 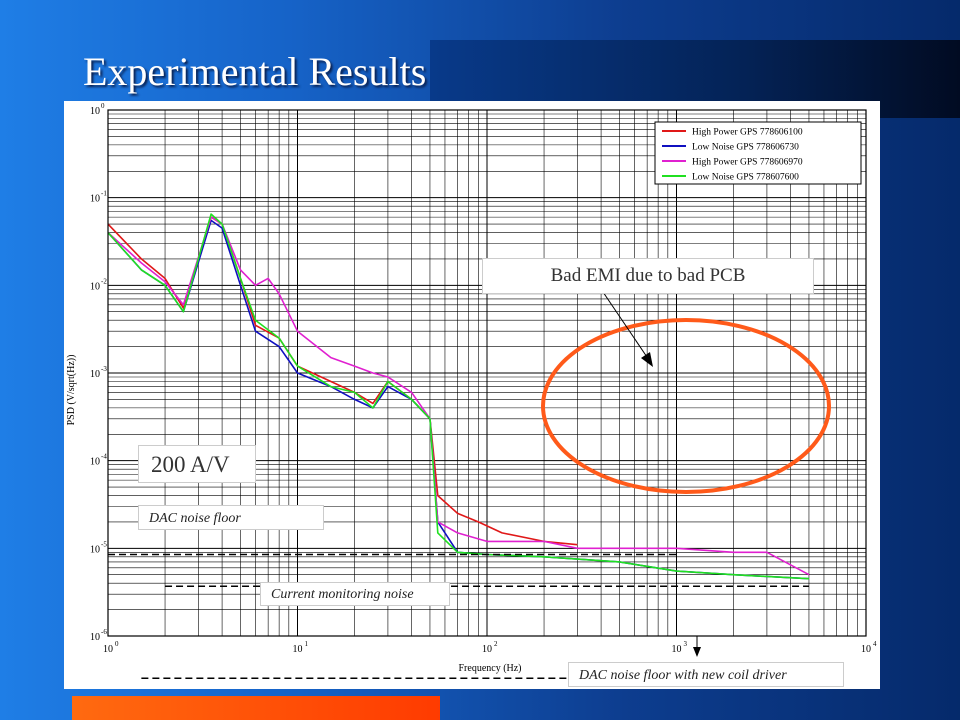 I want to click on gain-annotation: 200 A/V, so click(x=197, y=464).